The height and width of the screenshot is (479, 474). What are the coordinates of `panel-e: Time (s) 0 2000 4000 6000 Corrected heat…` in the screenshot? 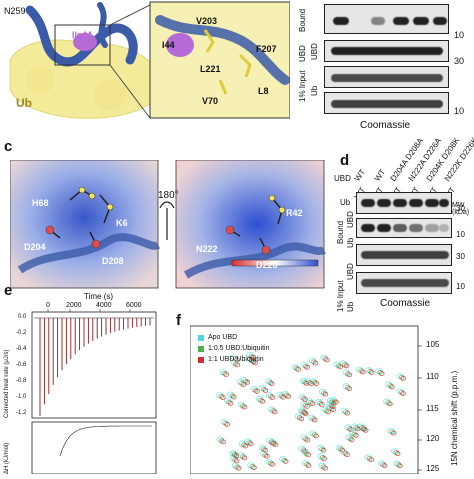 It's located at (82, 383).